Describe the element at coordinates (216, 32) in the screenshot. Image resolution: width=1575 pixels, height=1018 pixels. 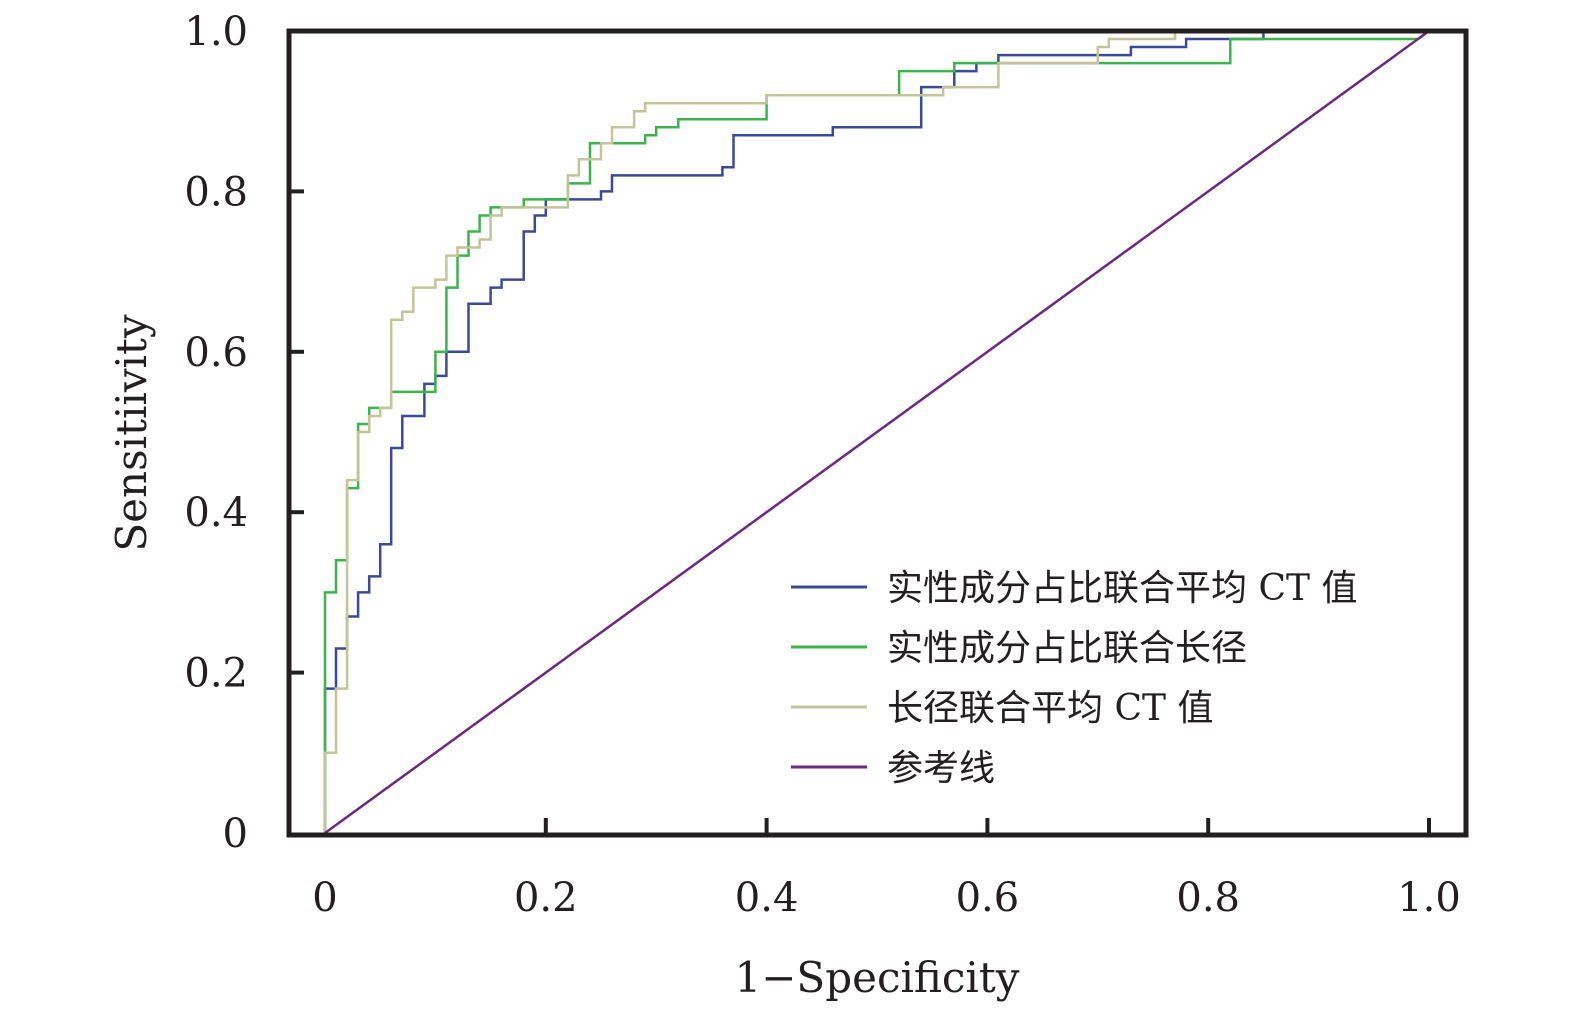
I see `y-tick-label: 1.0` at that location.